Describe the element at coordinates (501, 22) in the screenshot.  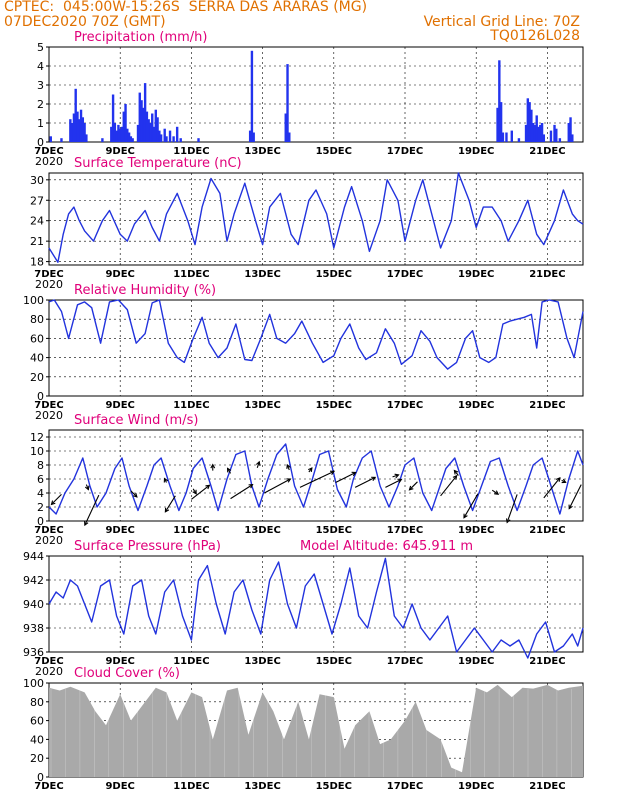
I see `header-grid-line: Vertical Grid Line: 70Z` at that location.